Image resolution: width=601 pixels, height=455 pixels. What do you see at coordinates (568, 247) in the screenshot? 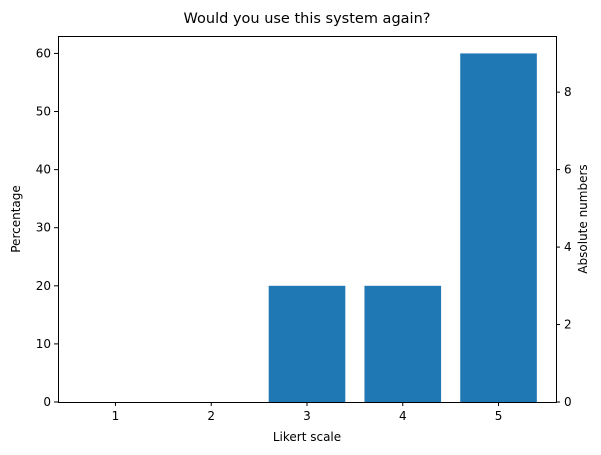
I see `y2-tick-label: 4` at bounding box center [568, 247].